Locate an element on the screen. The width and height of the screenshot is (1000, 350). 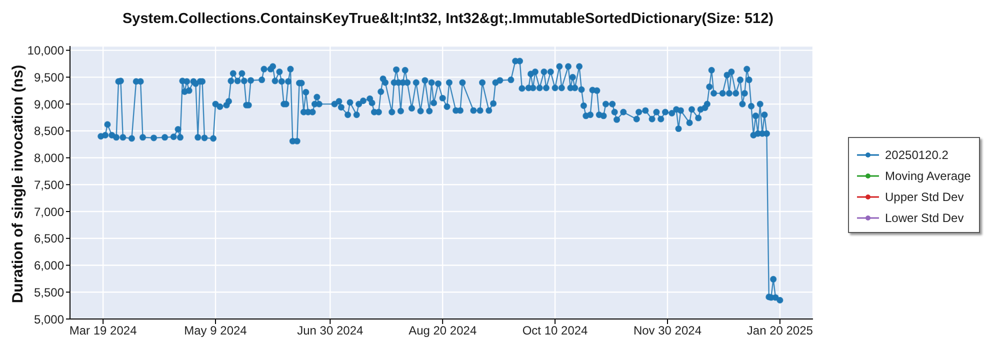
x-tick-label: Jan 20 2025 is located at coordinates (780, 331).